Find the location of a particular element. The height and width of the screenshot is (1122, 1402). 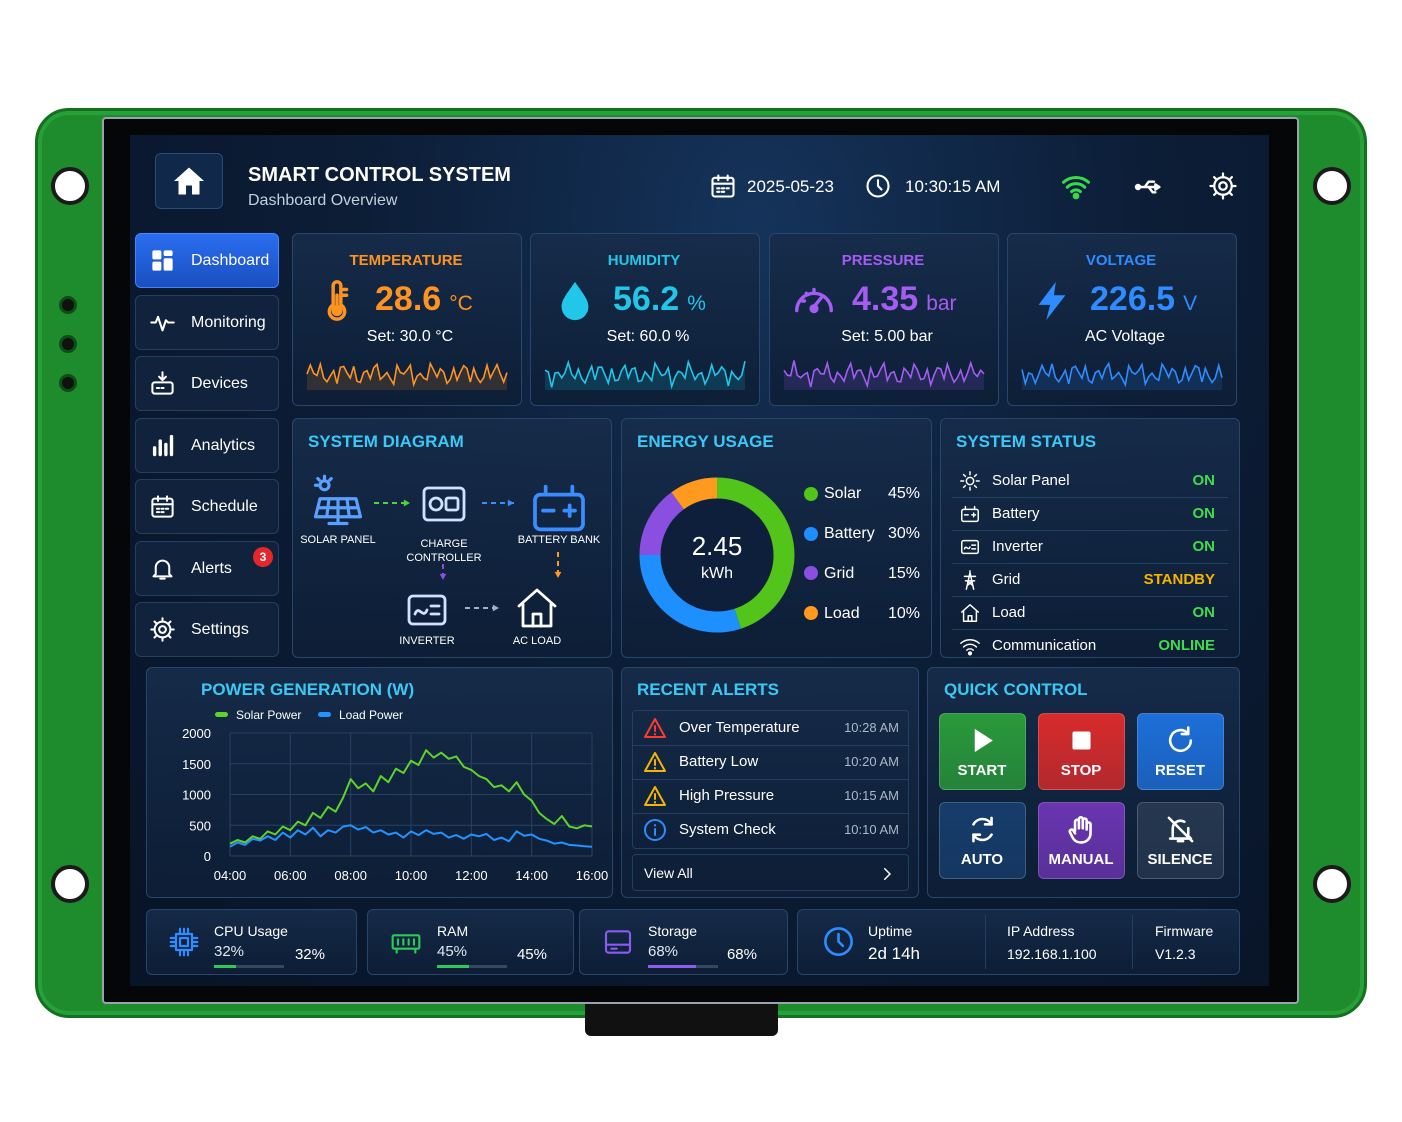

resource-panel is located at coordinates (683, 942).